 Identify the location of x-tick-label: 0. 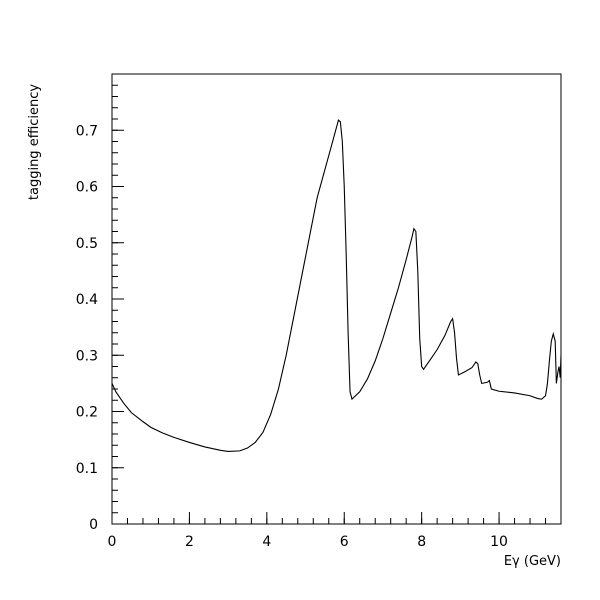
(112, 542).